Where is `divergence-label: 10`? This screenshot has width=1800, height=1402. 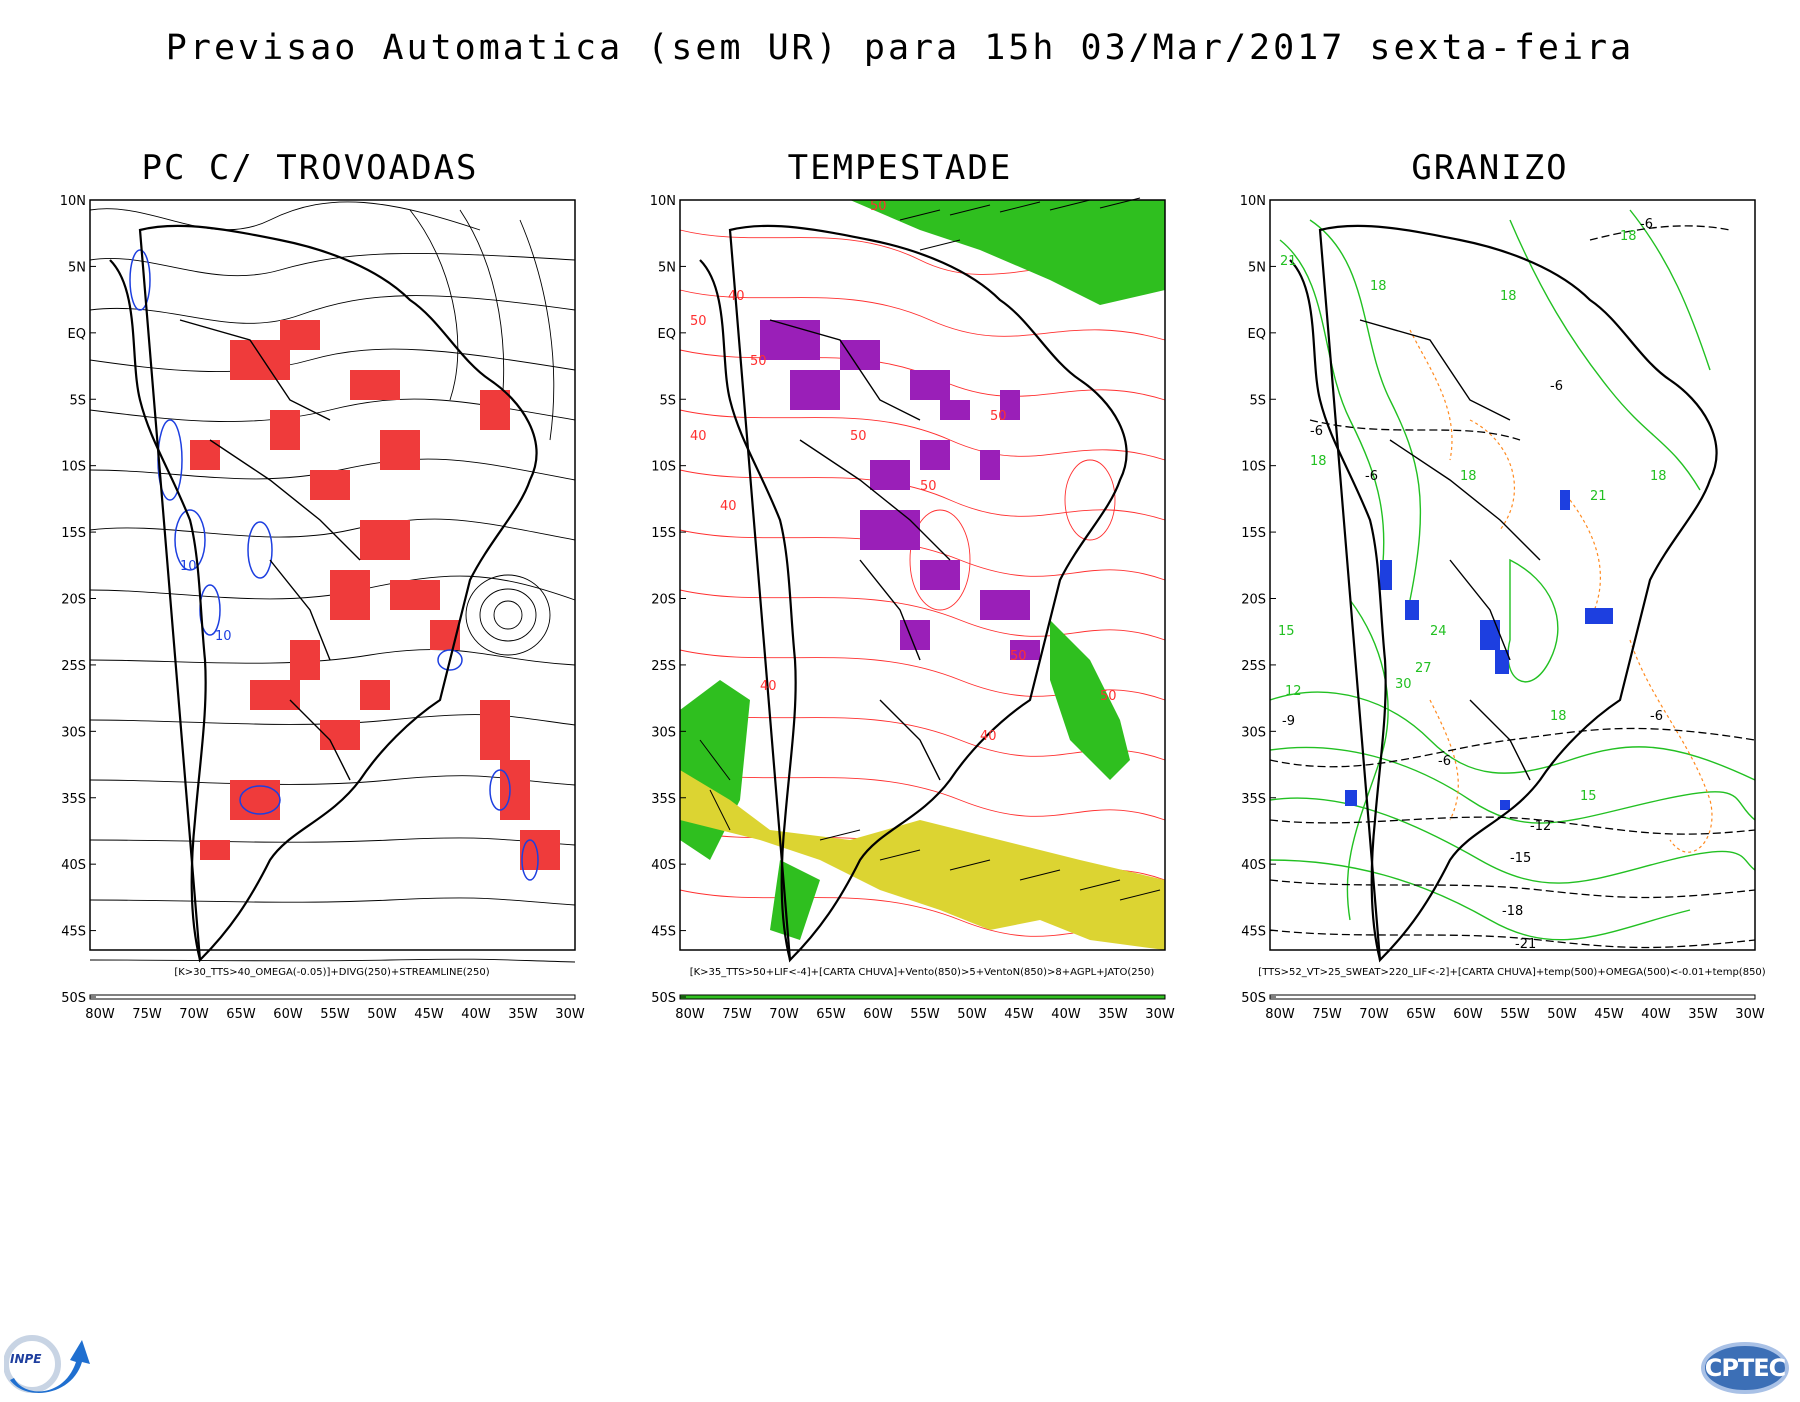
divergence-label: 10 is located at coordinates (223, 636).